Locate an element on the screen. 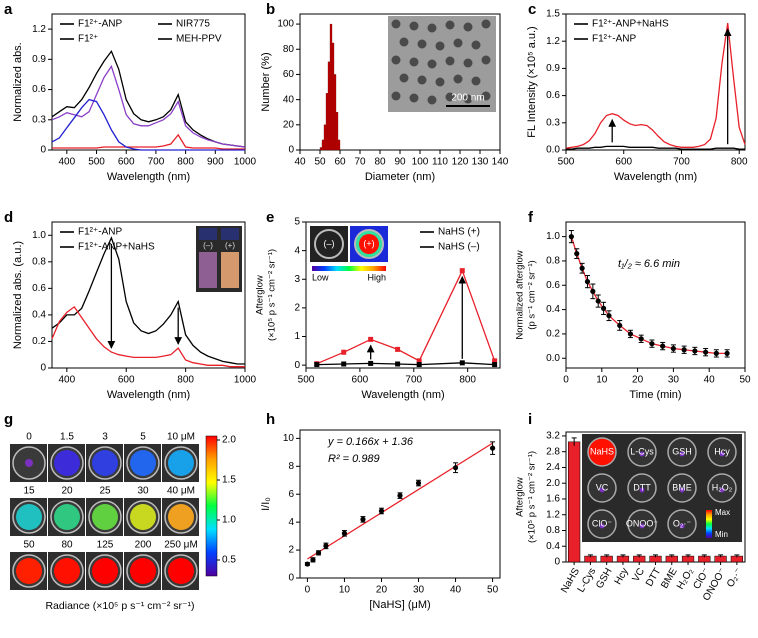 This screenshot has height=638, width=758. x-tick-label: GSH is located at coordinates (604, 578).